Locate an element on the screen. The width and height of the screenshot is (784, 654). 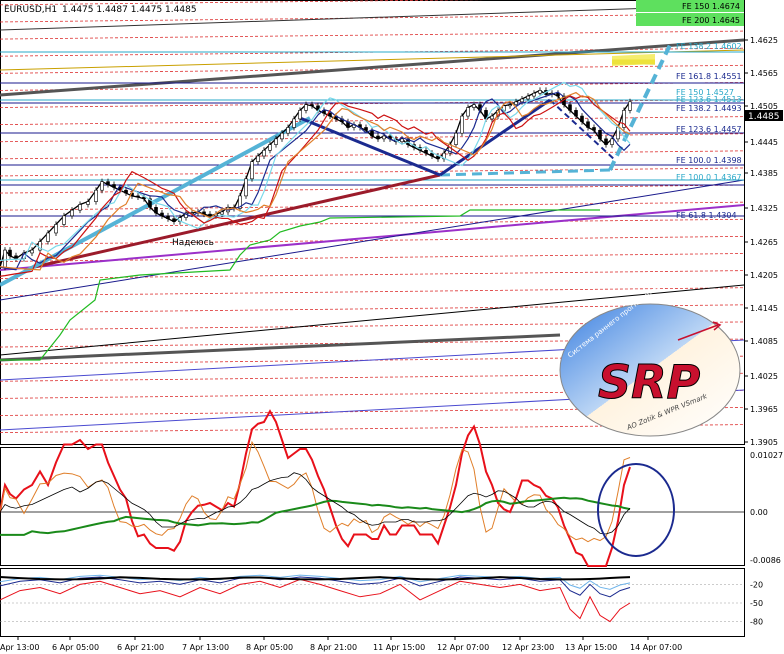
time-axis-label: 14 Apr 07:00 is located at coordinates (656, 647).